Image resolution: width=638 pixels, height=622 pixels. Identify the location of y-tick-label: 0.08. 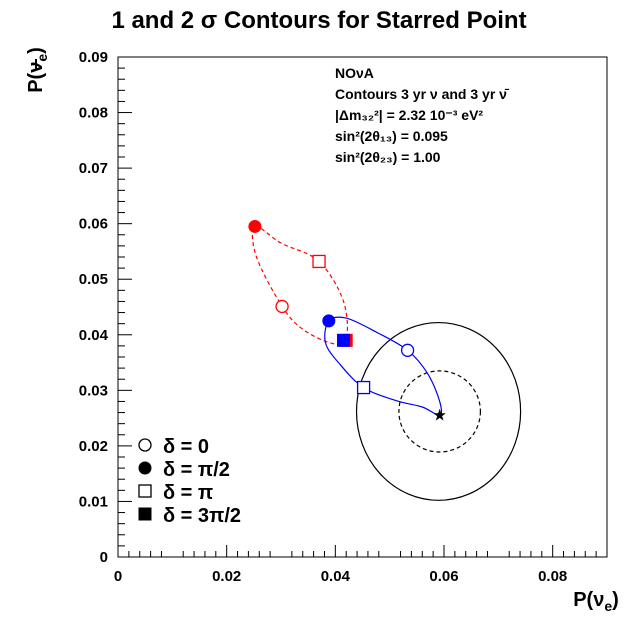
(93, 113).